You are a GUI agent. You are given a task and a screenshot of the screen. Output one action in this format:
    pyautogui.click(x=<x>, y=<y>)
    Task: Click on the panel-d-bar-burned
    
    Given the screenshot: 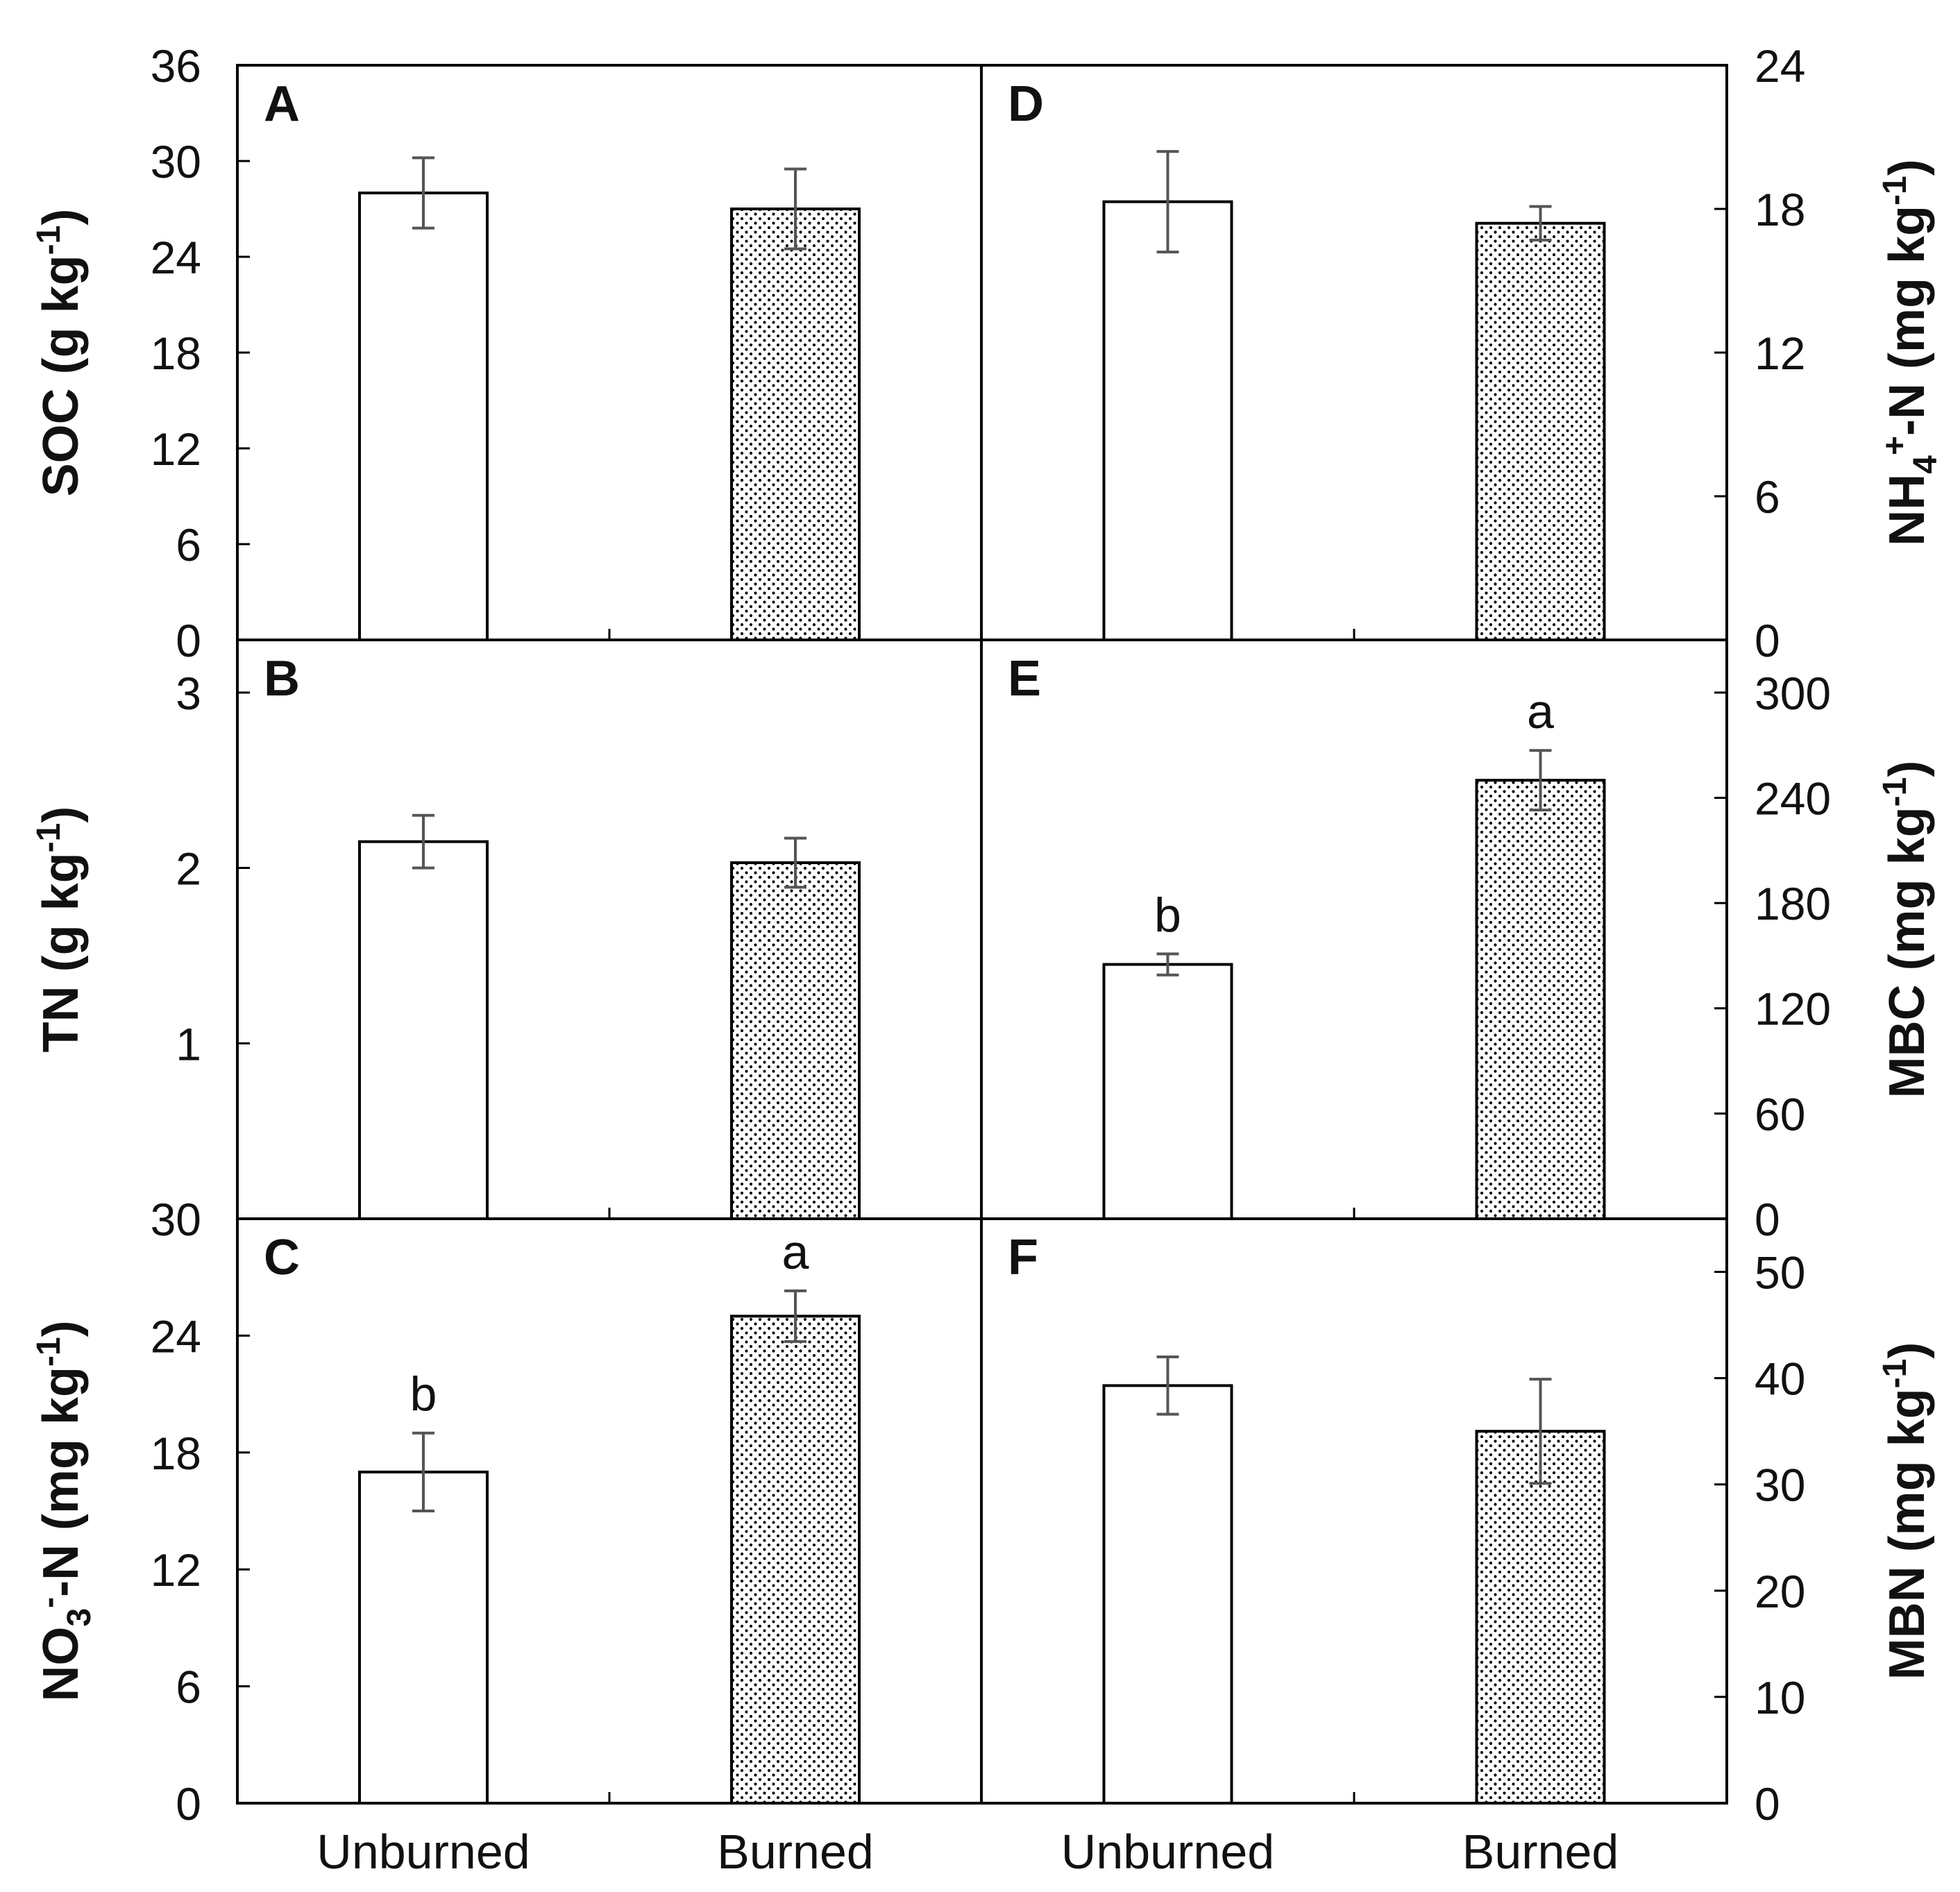 What is the action you would take?
    pyautogui.click(x=1540, y=431)
    